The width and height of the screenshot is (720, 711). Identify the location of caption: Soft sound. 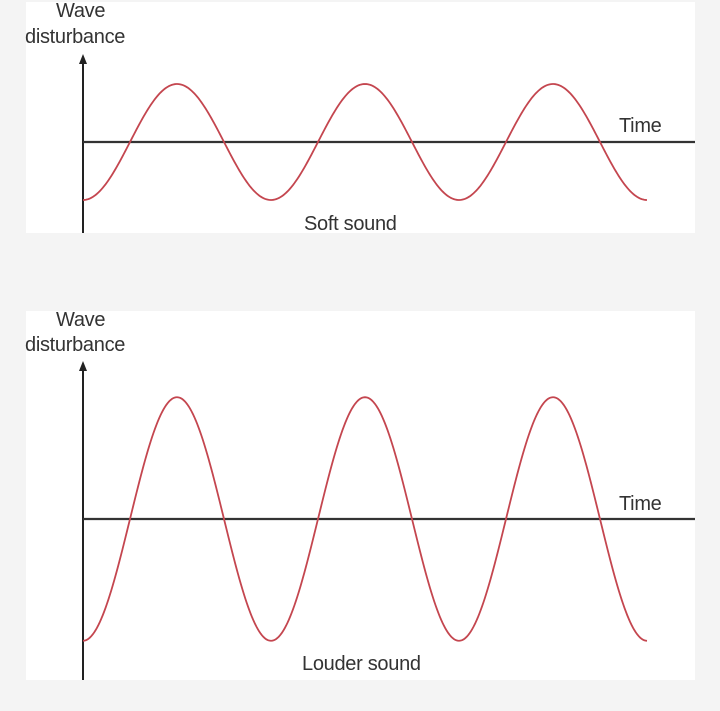
(350, 224).